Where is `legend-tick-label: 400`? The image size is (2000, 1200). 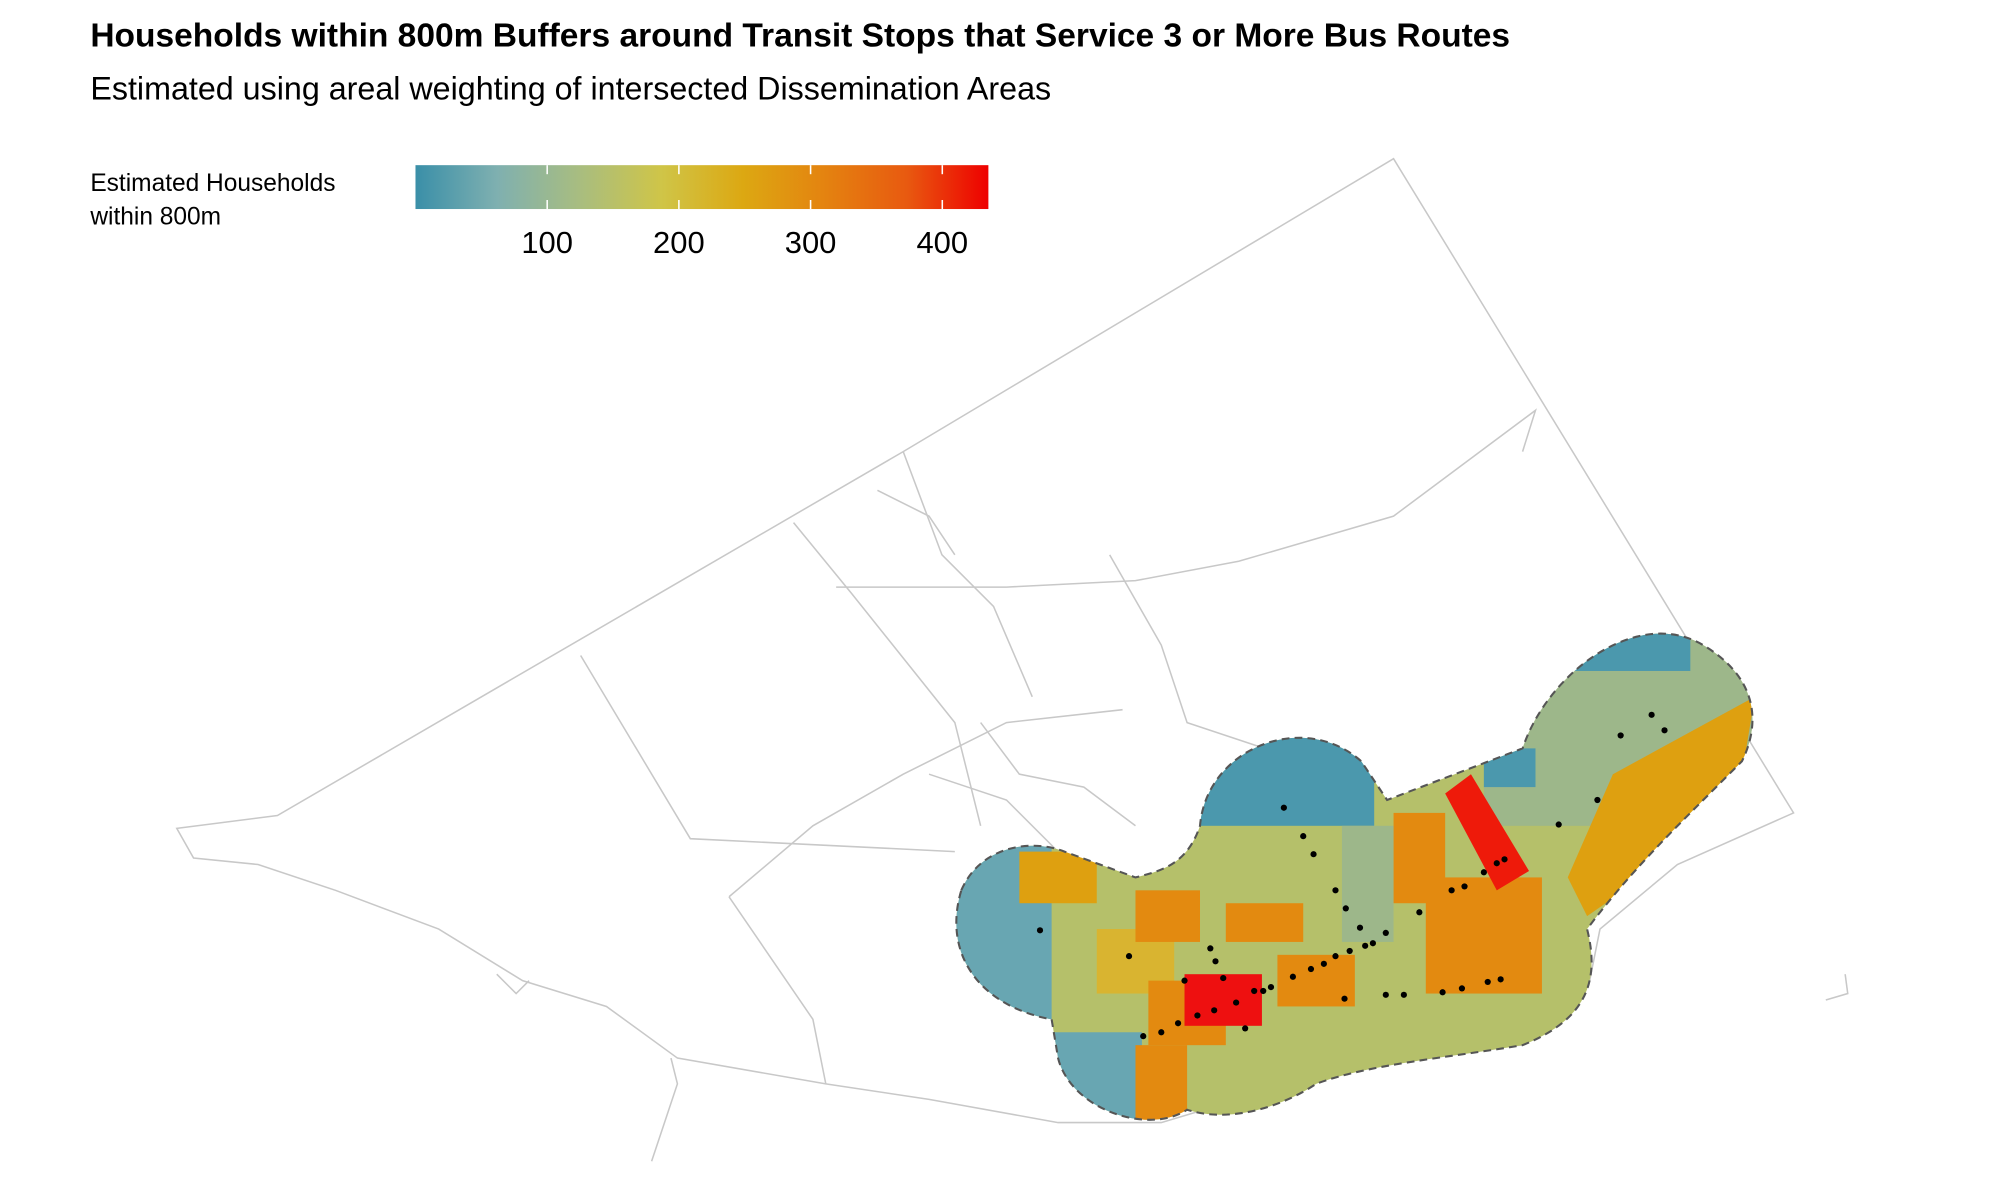 legend-tick-label: 400 is located at coordinates (942, 242).